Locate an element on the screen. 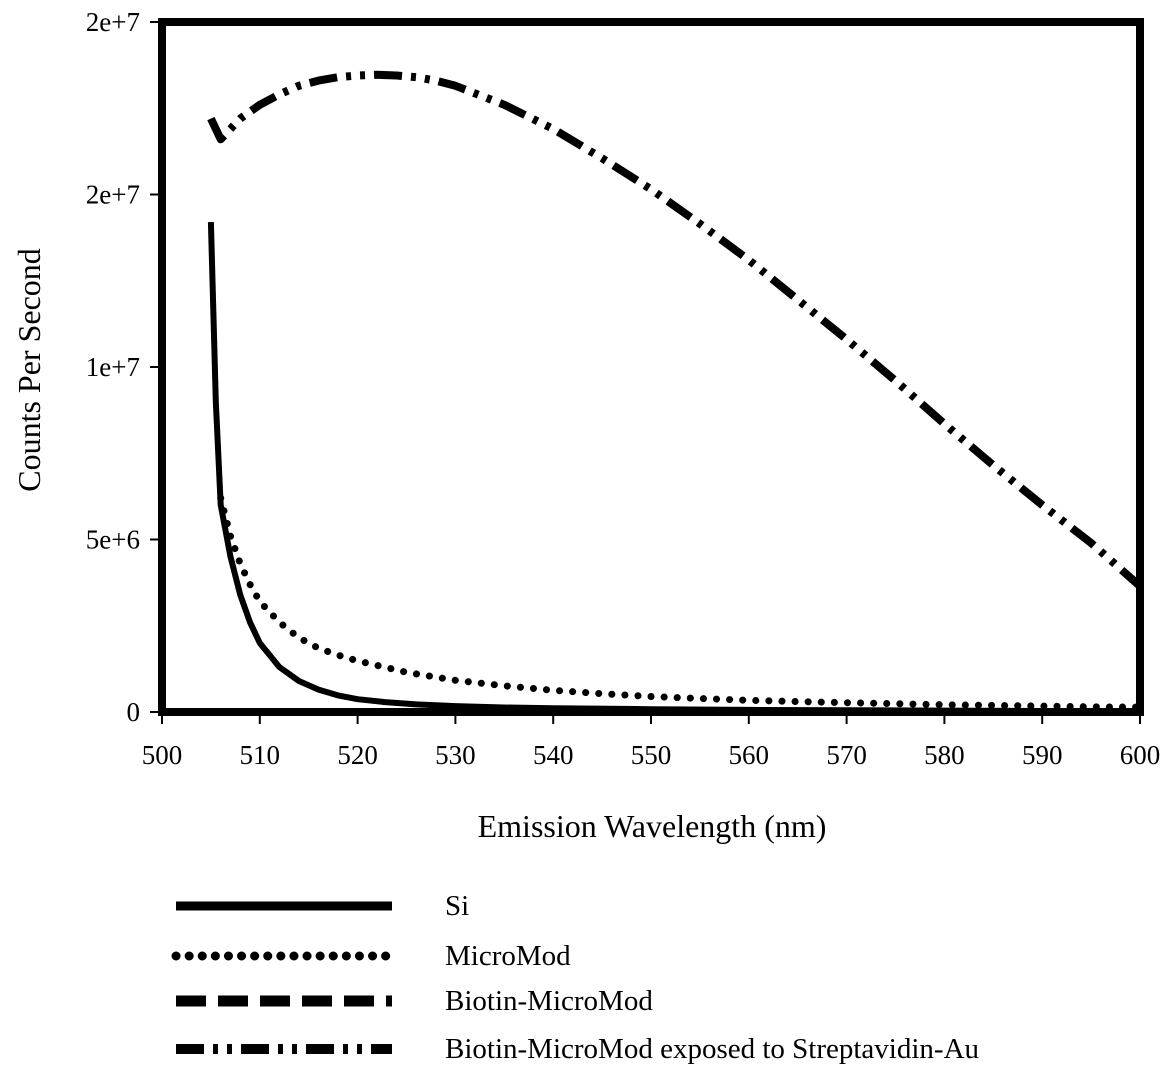  x-tick-label: 510 is located at coordinates (260, 755).